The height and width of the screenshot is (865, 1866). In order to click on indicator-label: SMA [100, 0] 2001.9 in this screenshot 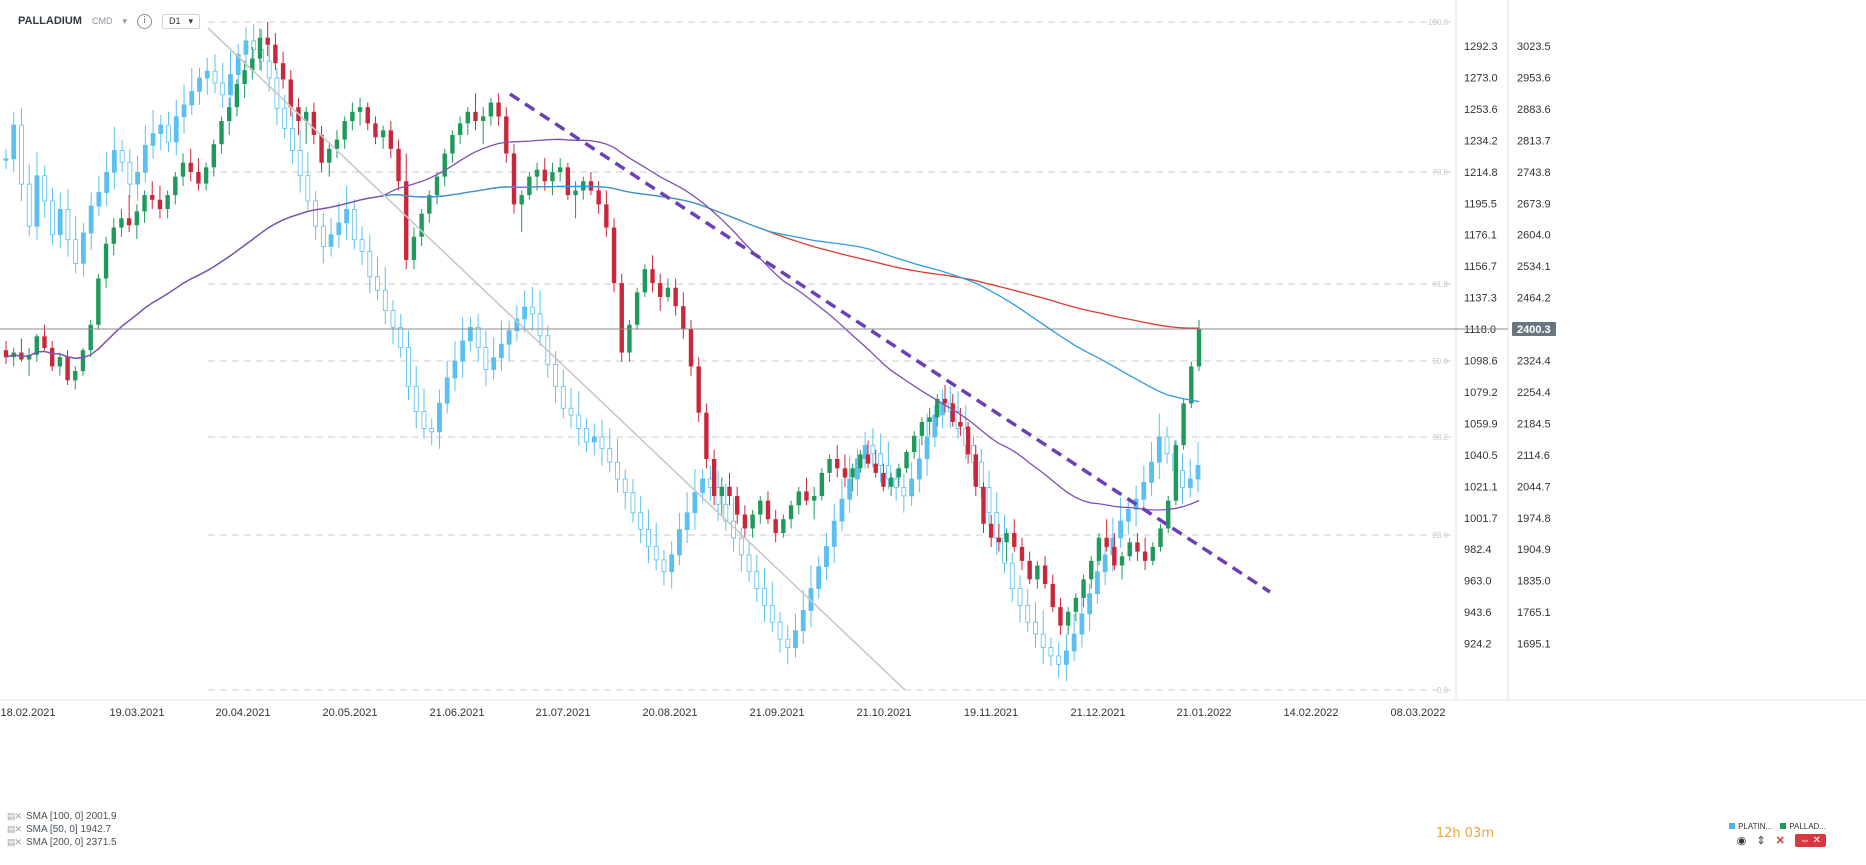, I will do `click(71, 816)`.